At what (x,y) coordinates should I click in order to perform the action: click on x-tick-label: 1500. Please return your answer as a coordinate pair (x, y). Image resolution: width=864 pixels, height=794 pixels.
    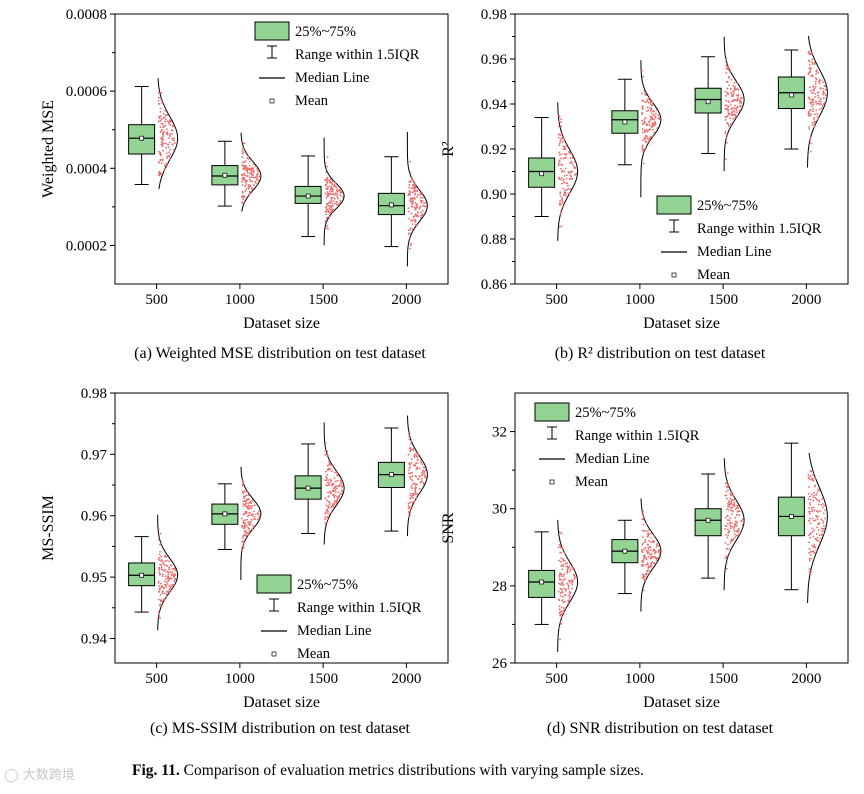
    Looking at the image, I should click on (723, 679).